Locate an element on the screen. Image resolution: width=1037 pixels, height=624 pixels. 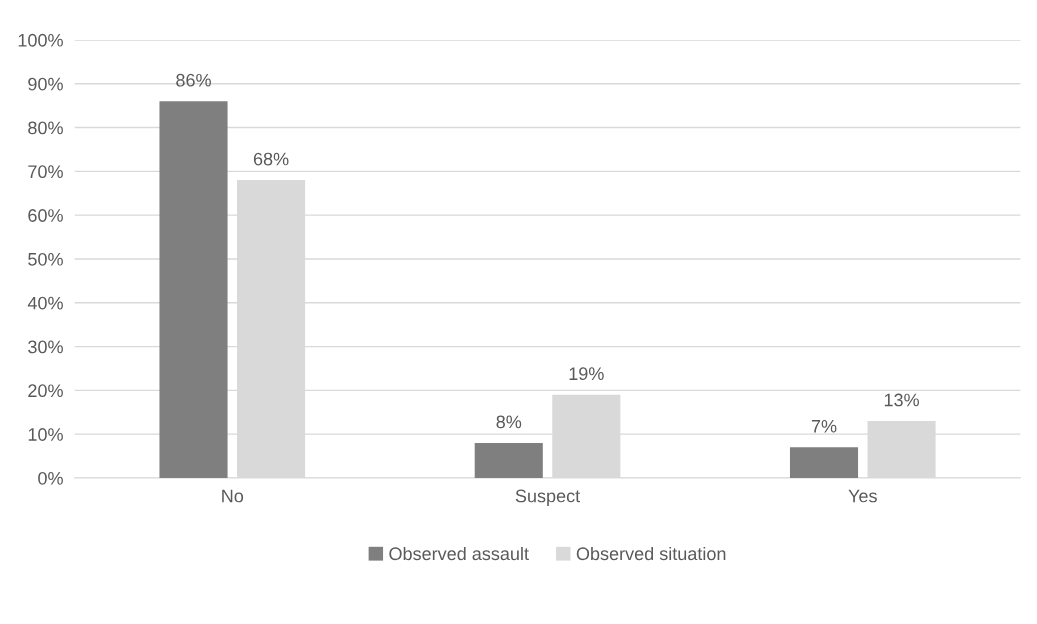
y-tick-label: 90% is located at coordinates (45, 84).